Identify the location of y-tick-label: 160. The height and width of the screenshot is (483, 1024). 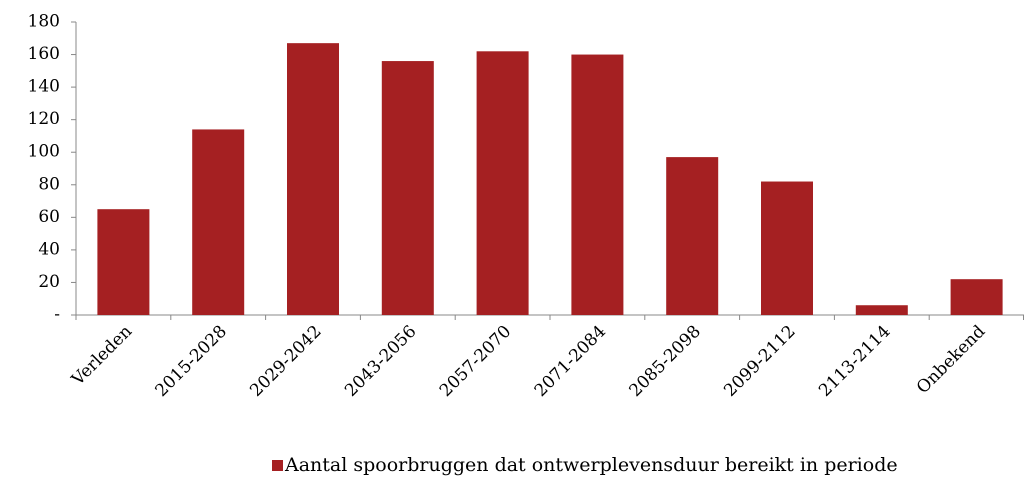
(44, 54).